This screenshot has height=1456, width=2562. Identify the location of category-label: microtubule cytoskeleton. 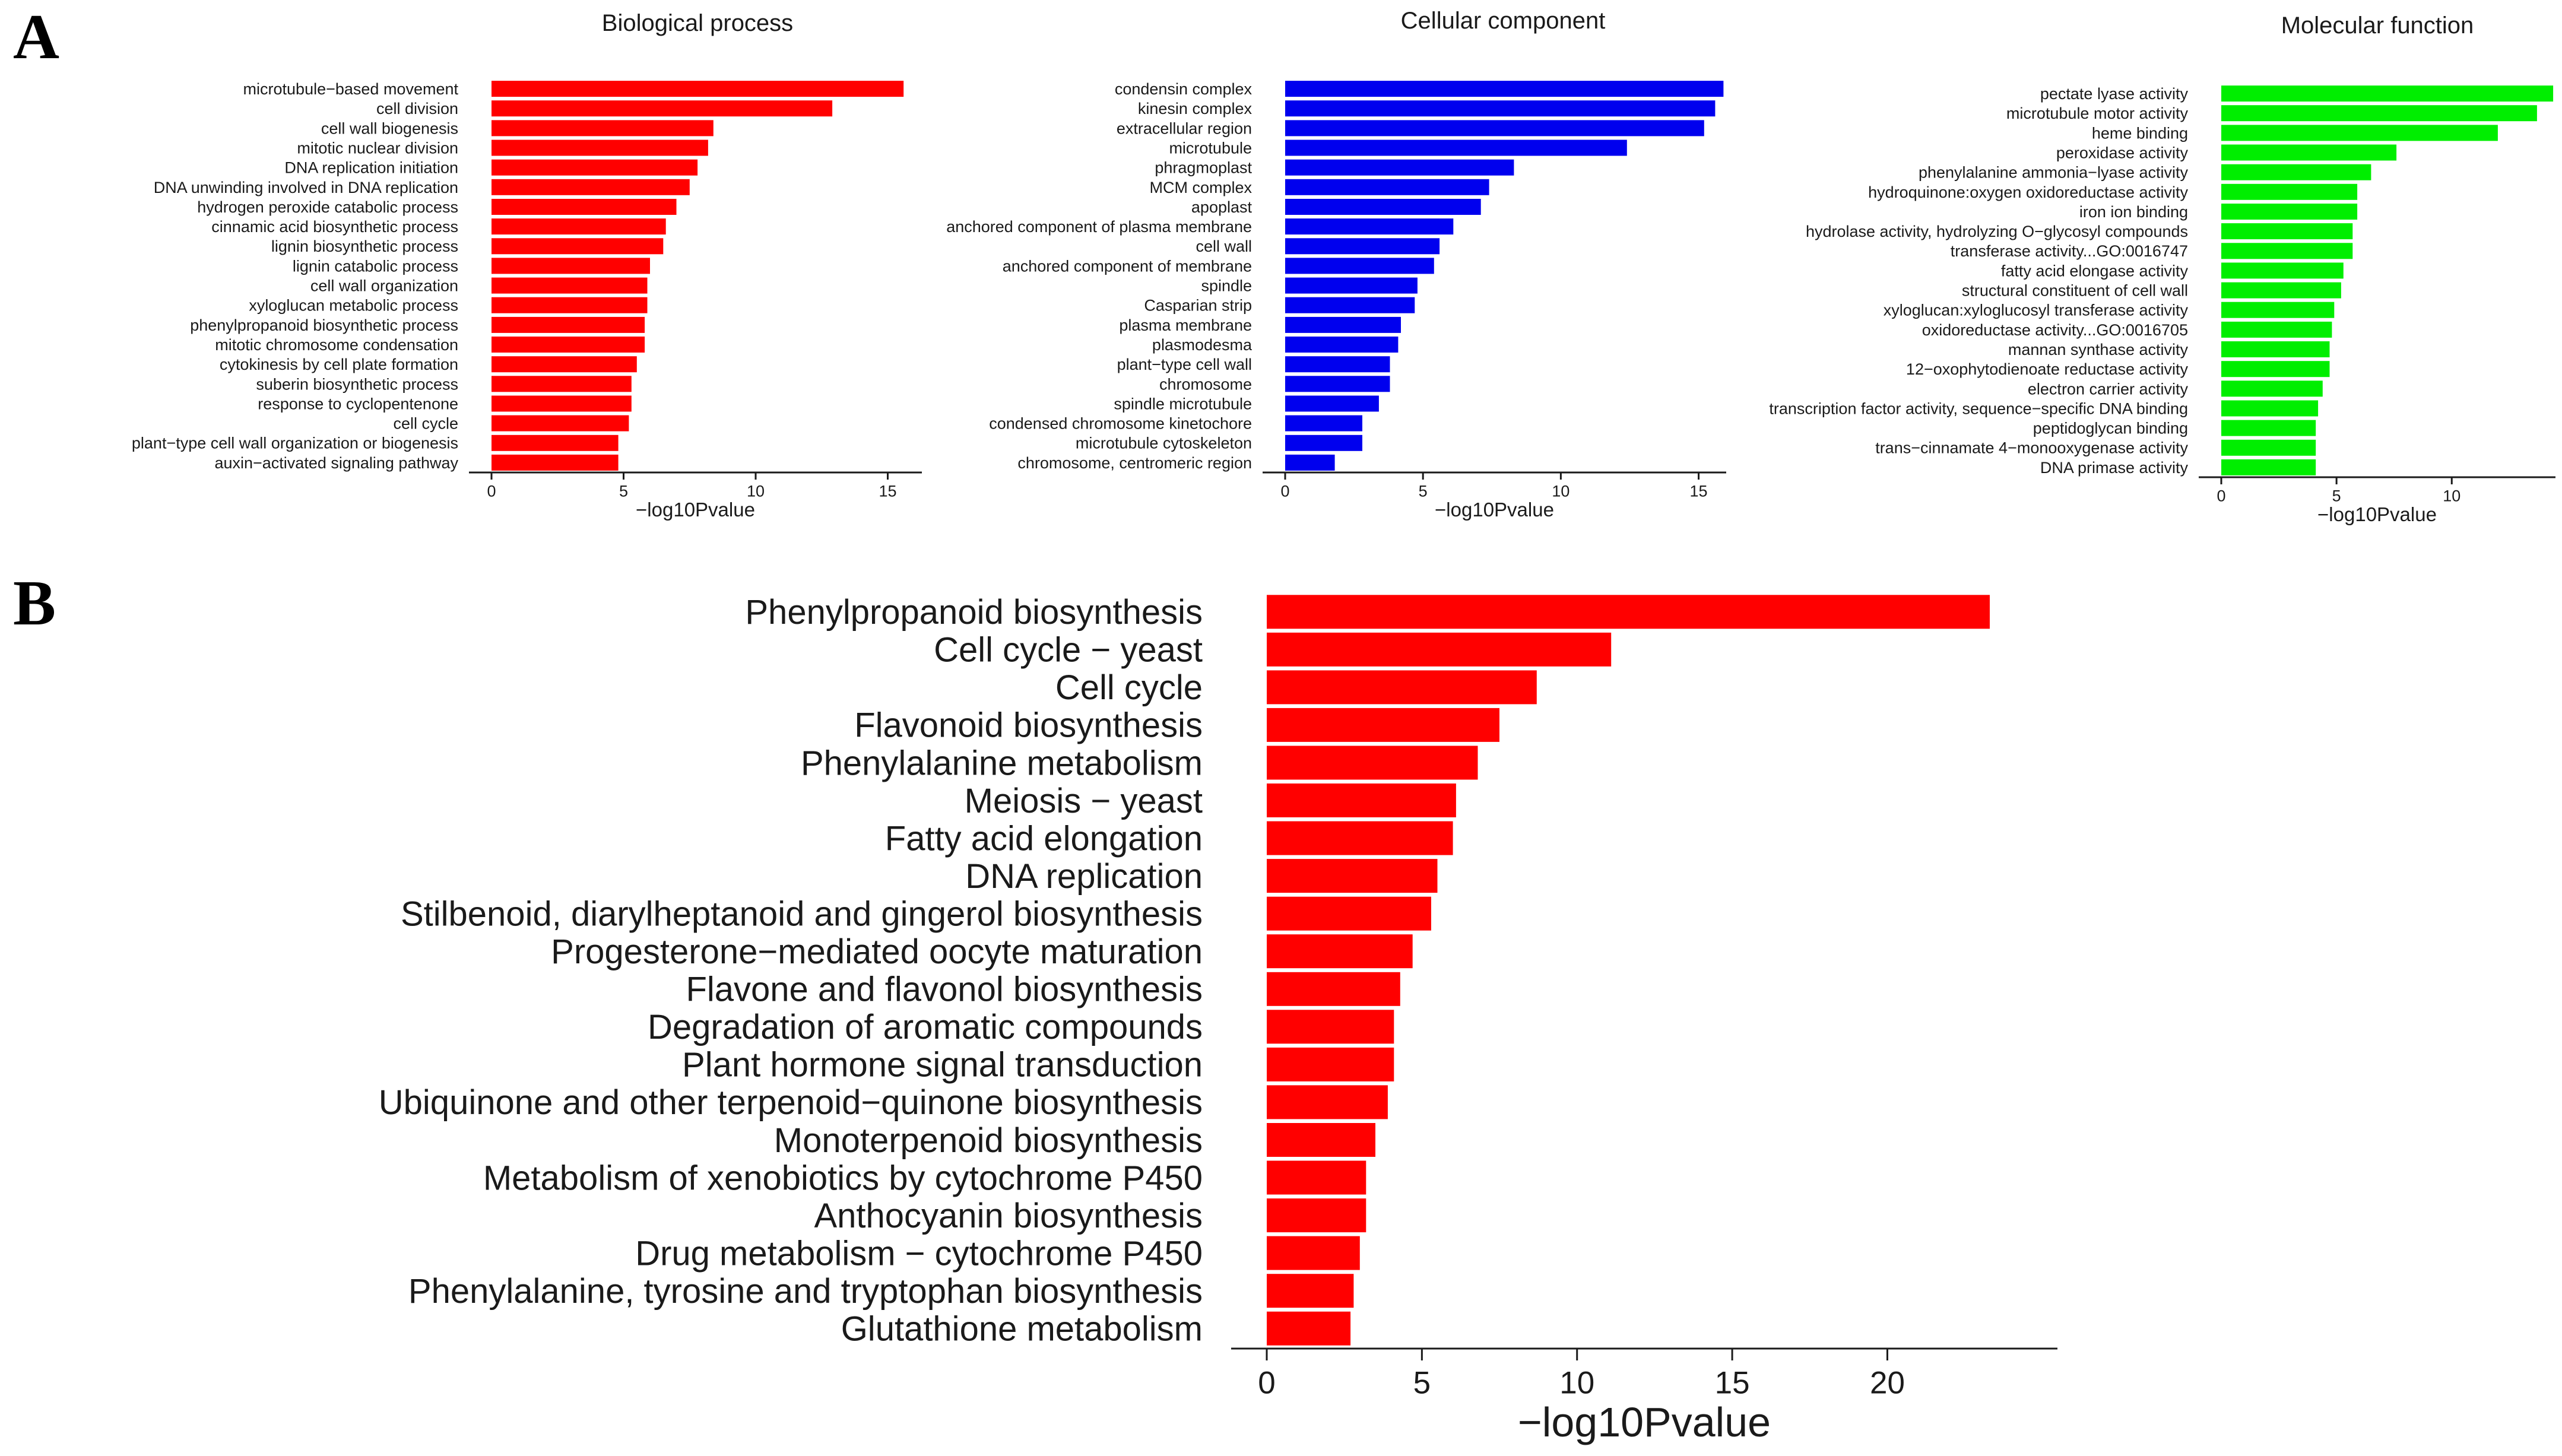
(1164, 443).